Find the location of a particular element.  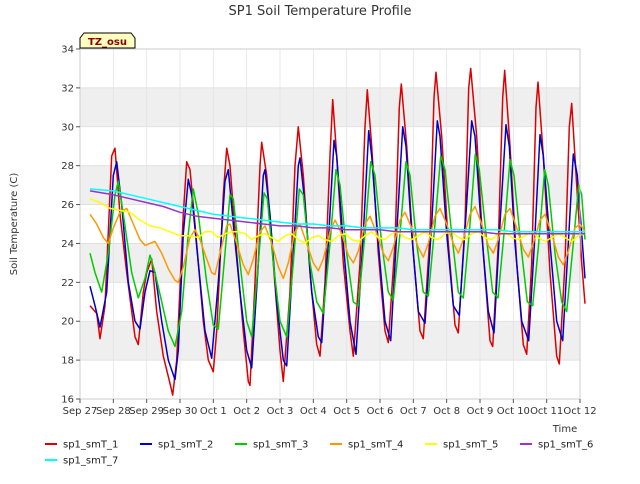

y-tick-label: 28 is located at coordinates (67, 166).